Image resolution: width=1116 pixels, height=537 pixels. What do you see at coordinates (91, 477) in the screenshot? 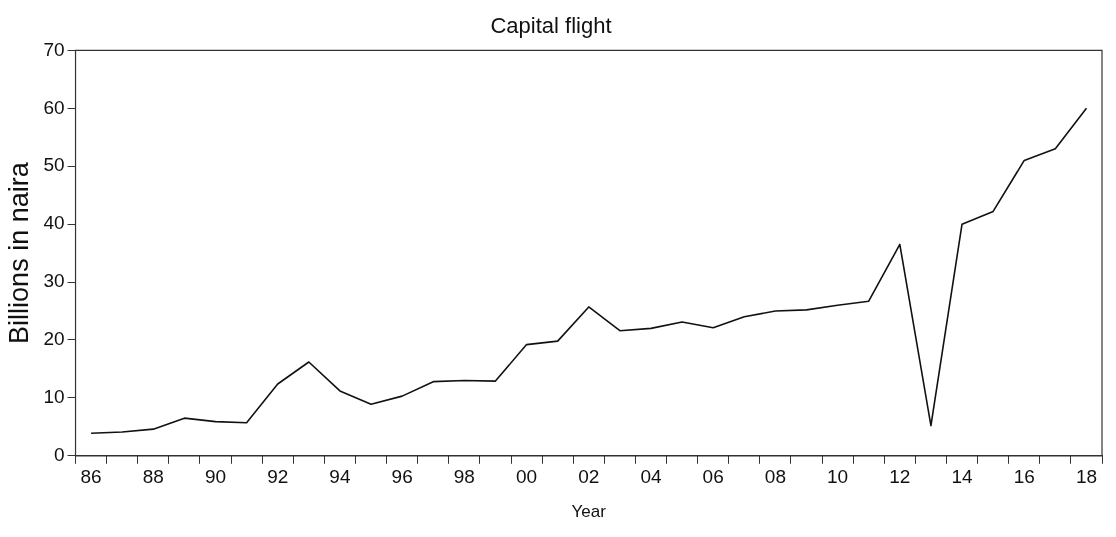
I see `x-tick-label: 86` at bounding box center [91, 477].